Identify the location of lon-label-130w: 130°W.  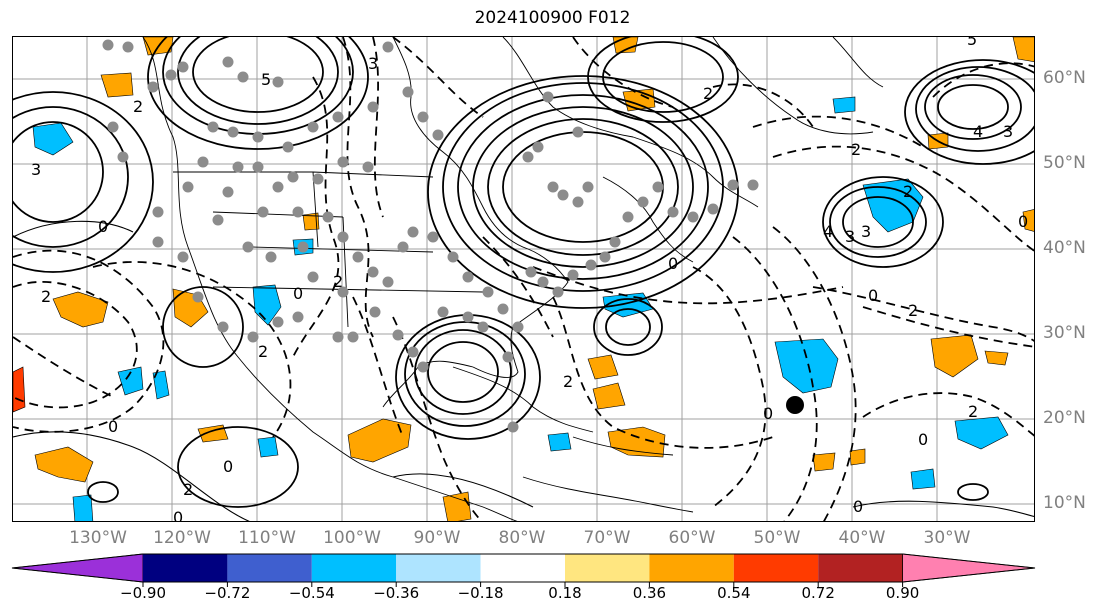
(98, 538).